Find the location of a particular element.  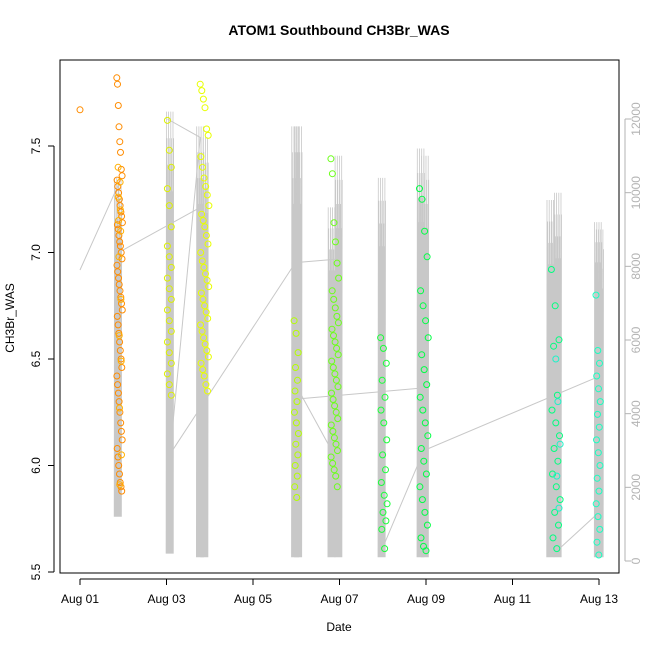

y2-tick-label: 4000 is located at coordinates (636, 413).